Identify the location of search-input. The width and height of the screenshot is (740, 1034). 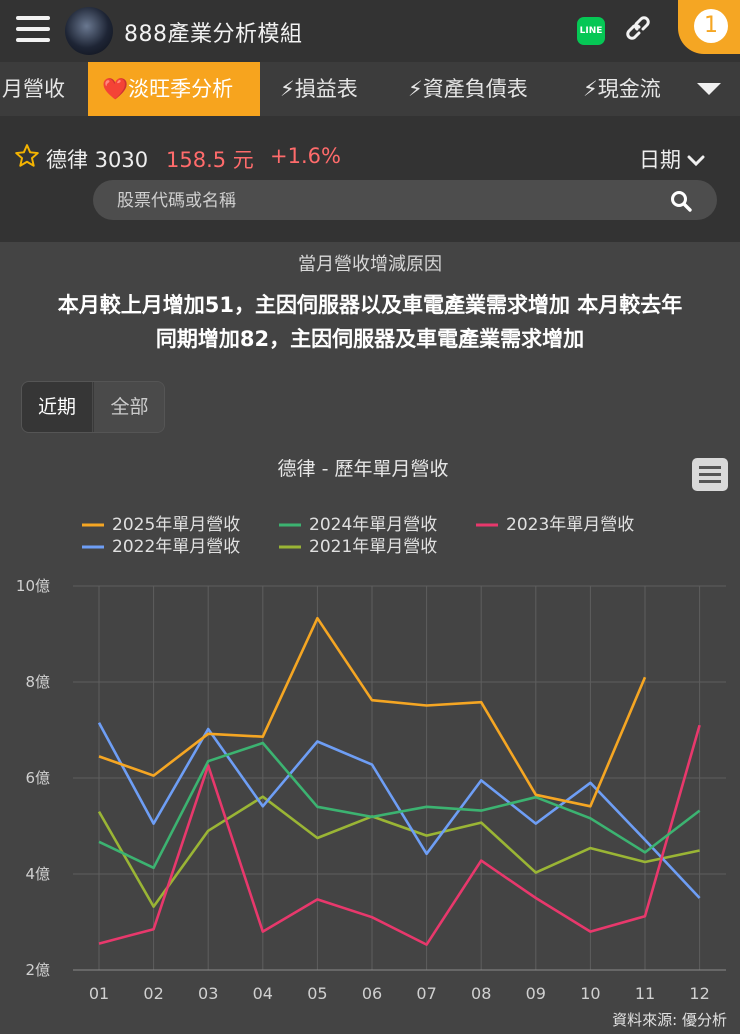
(387, 201).